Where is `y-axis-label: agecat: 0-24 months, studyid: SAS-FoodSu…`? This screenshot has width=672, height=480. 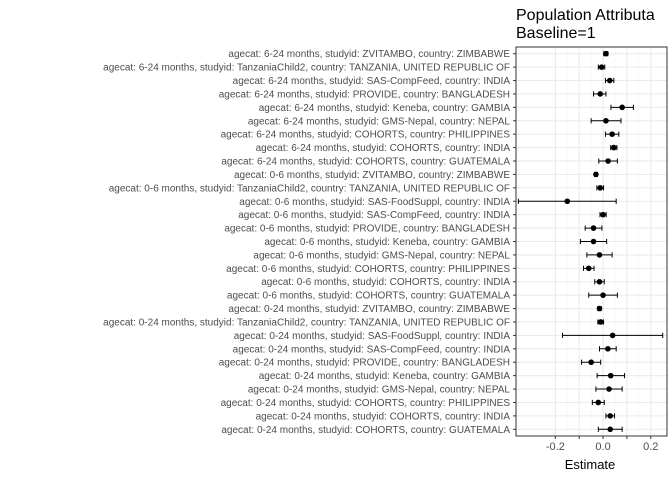 y-axis-label: agecat: 0-24 months, studyid: SAS-FoodSu… is located at coordinates (372, 336).